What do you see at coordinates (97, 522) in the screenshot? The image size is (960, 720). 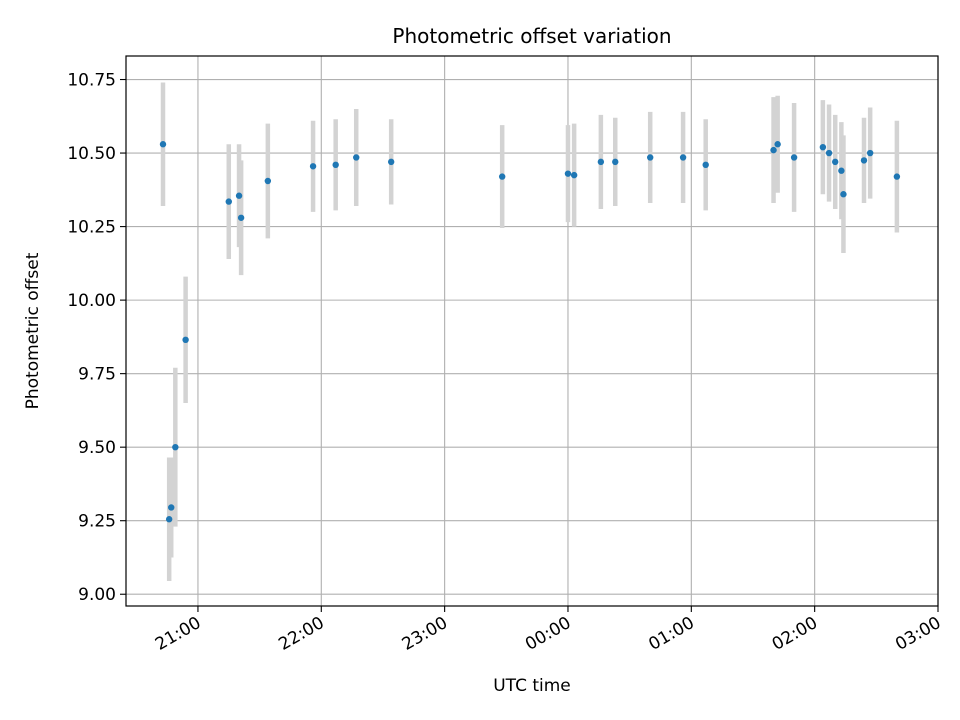 I see `y-tick-label: 9.25` at bounding box center [97, 522].